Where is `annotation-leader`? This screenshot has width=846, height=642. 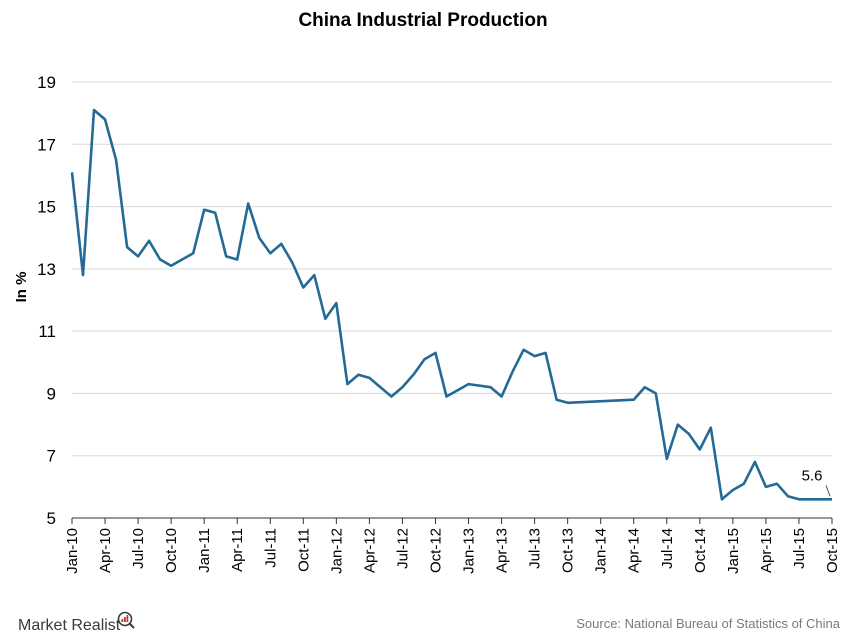 annotation-leader is located at coordinates (828, 491).